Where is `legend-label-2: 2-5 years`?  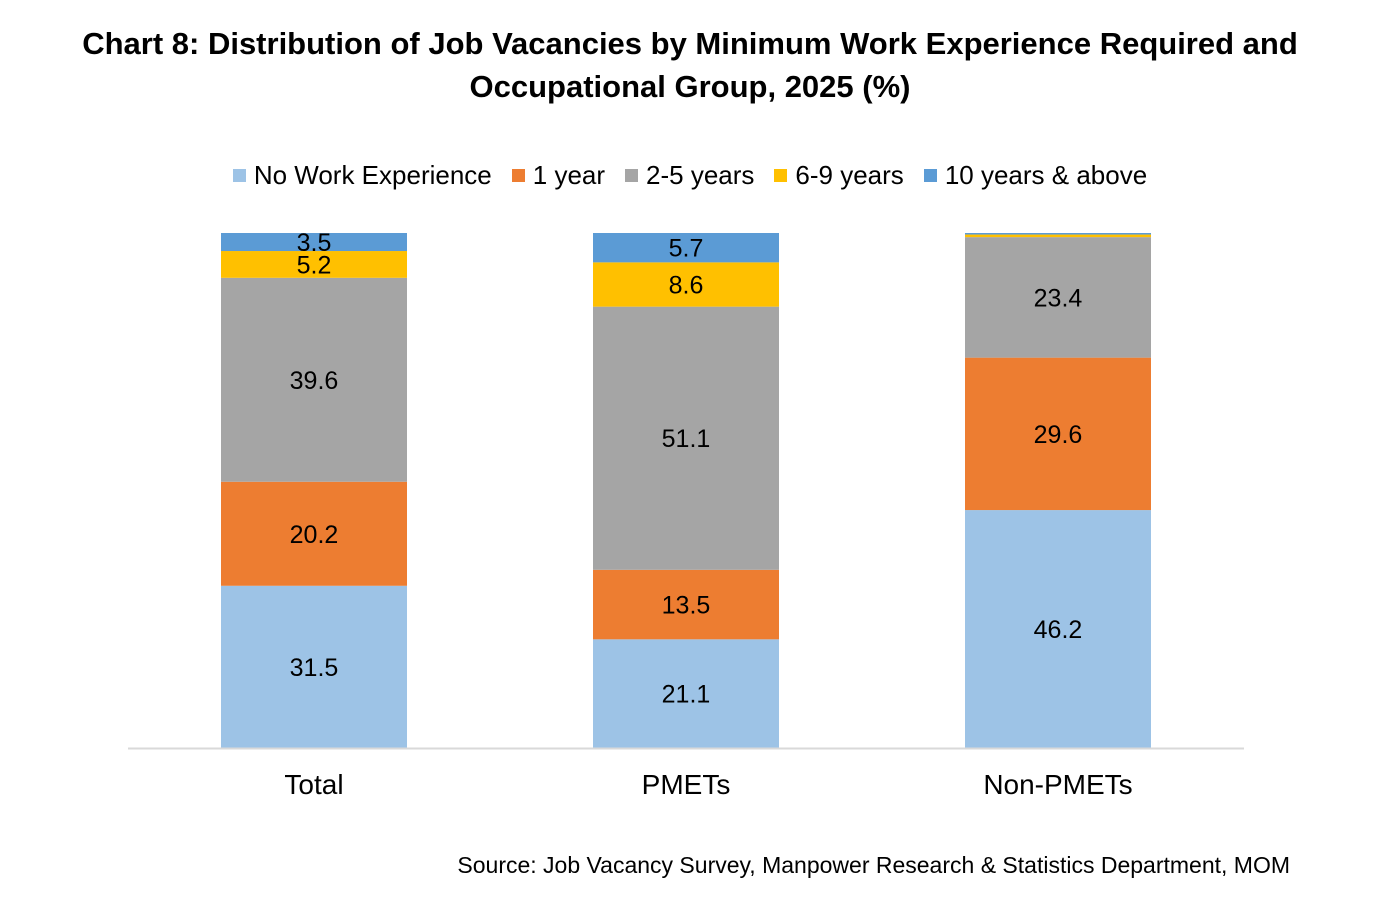
legend-label-2: 2-5 years is located at coordinates (700, 175).